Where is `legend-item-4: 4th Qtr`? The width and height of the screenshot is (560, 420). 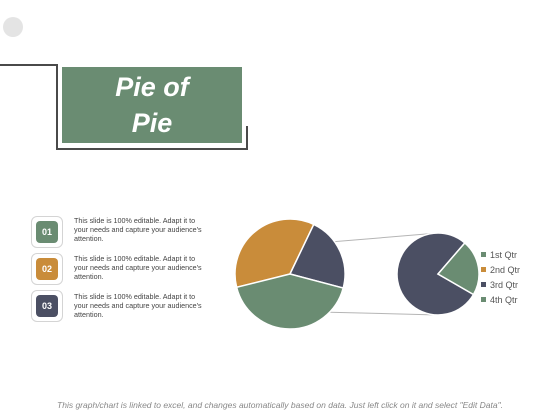 legend-item-4: 4th Qtr is located at coordinates (500, 299).